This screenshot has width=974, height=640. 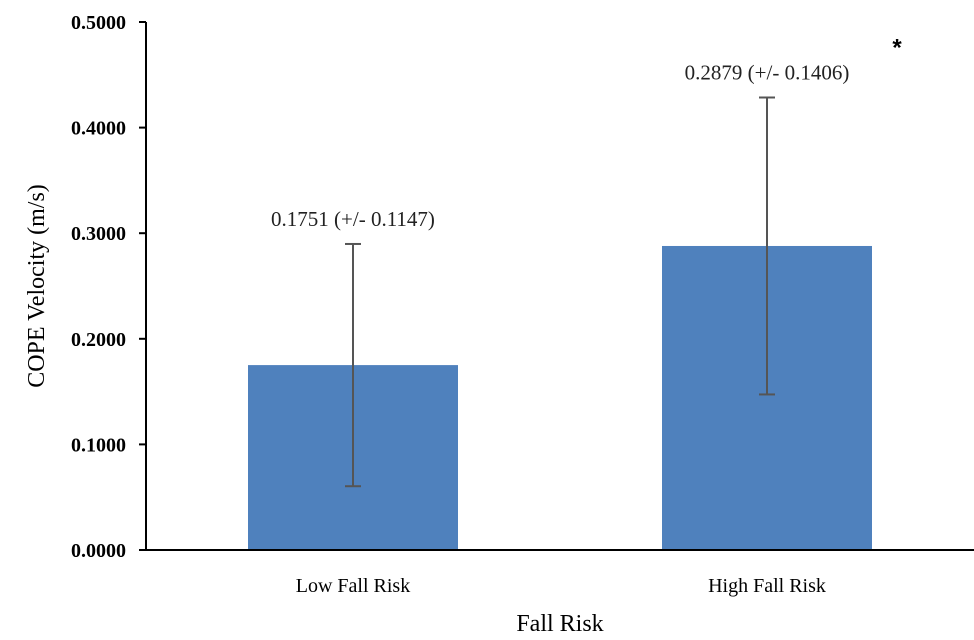 What do you see at coordinates (98, 234) in the screenshot?
I see `y-tick-label: 0.3000` at bounding box center [98, 234].